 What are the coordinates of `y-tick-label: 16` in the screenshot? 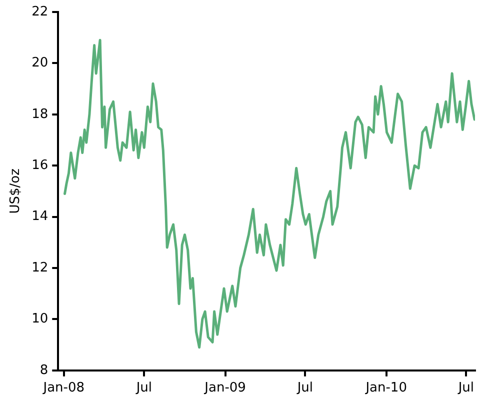 It's located at (40, 165).